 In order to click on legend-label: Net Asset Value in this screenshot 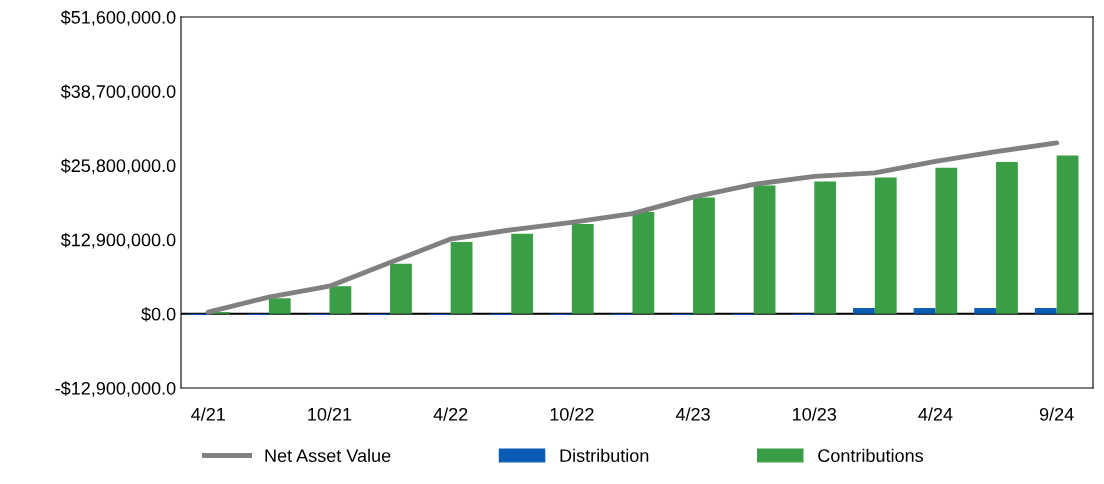, I will do `click(328, 455)`.